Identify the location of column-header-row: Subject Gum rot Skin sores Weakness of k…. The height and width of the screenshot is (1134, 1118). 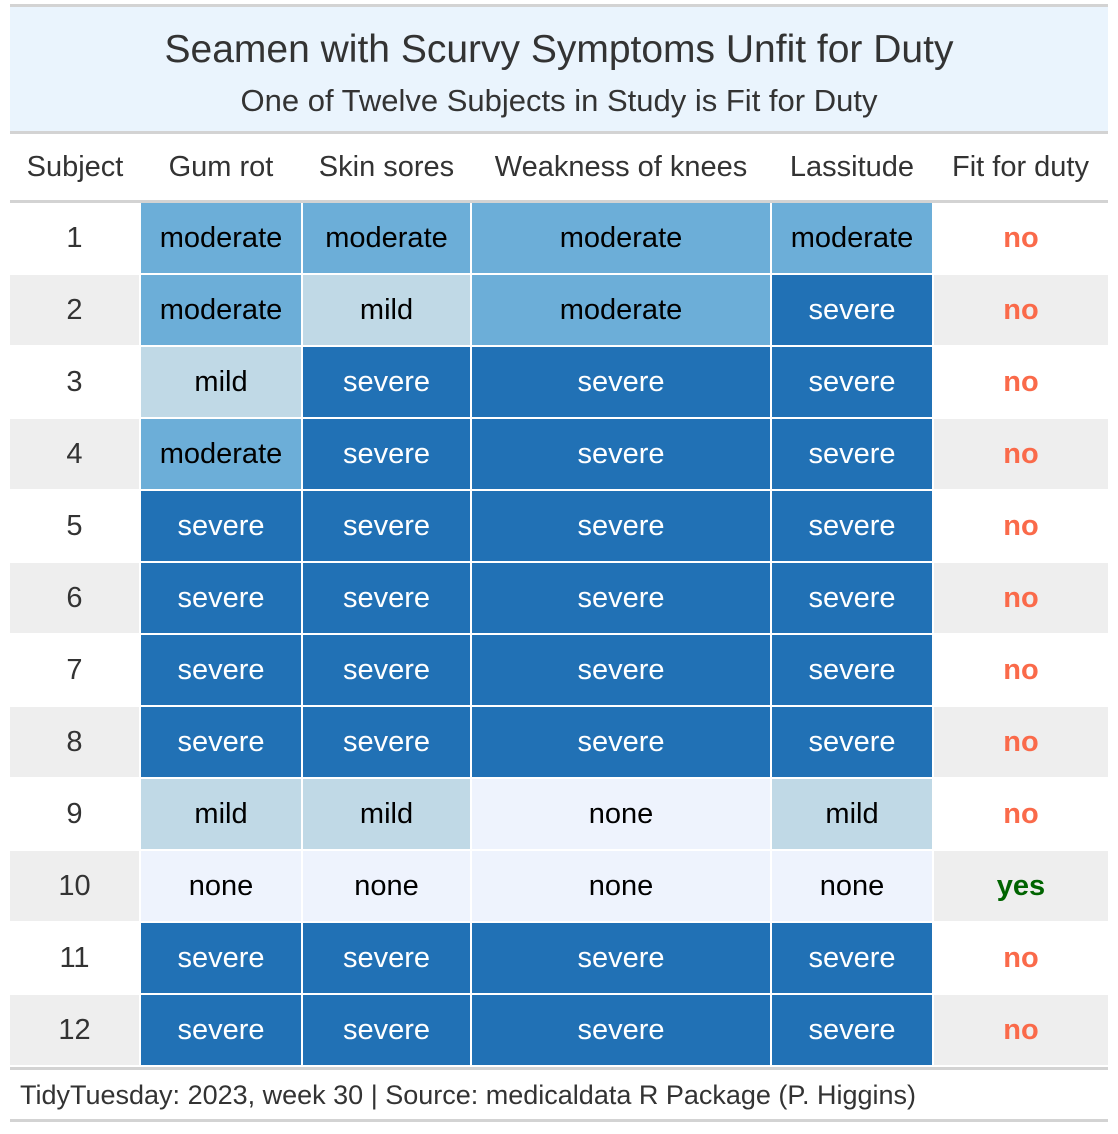
(559, 168).